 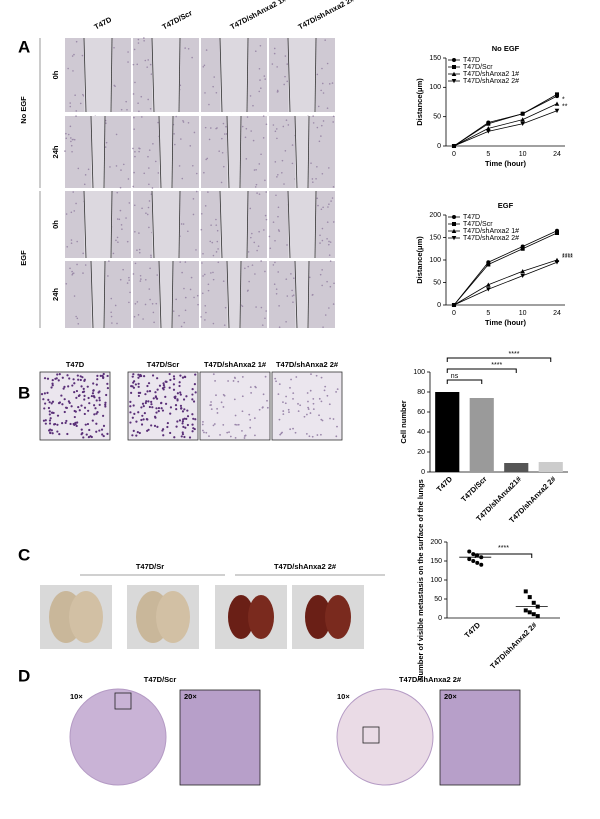 What do you see at coordinates (439, 146) in the screenshot?
I see `y-tick-label: 0` at bounding box center [439, 146].